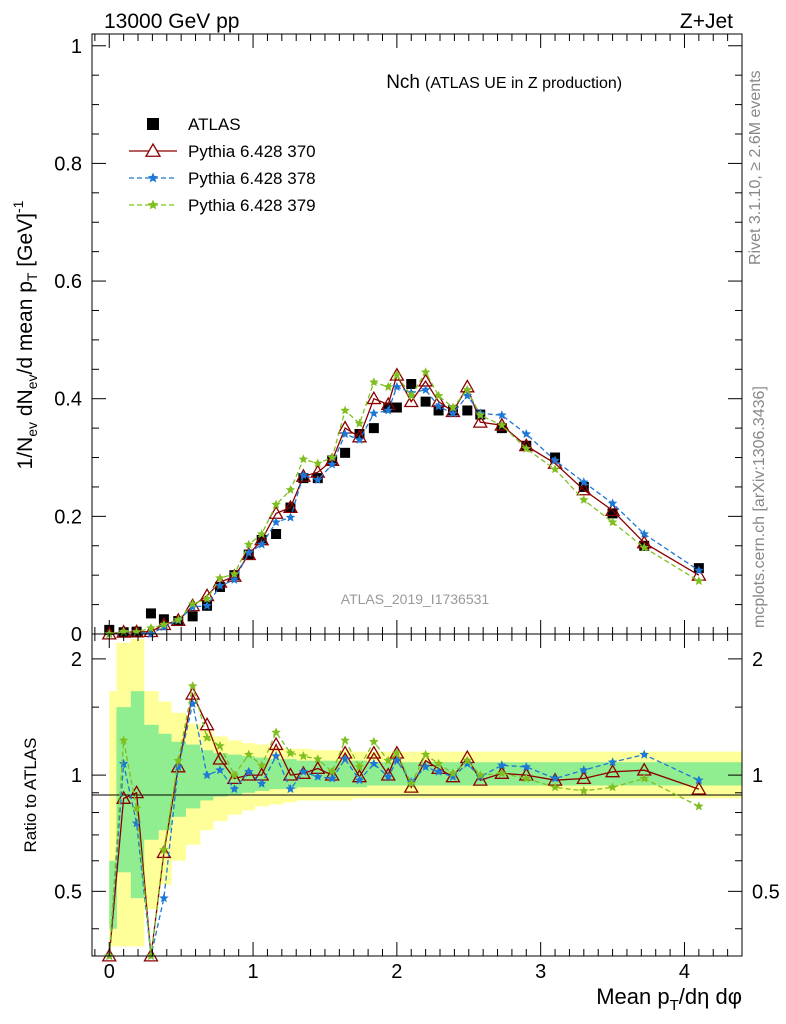  Describe the element at coordinates (109, 972) in the screenshot. I see `x-tick-label: 0` at that location.